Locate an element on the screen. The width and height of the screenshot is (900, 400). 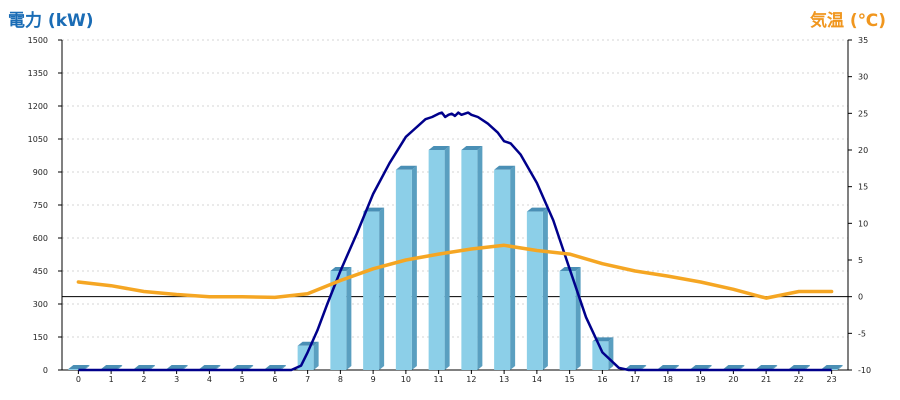
temperature-line is located at coordinates (455, 271).